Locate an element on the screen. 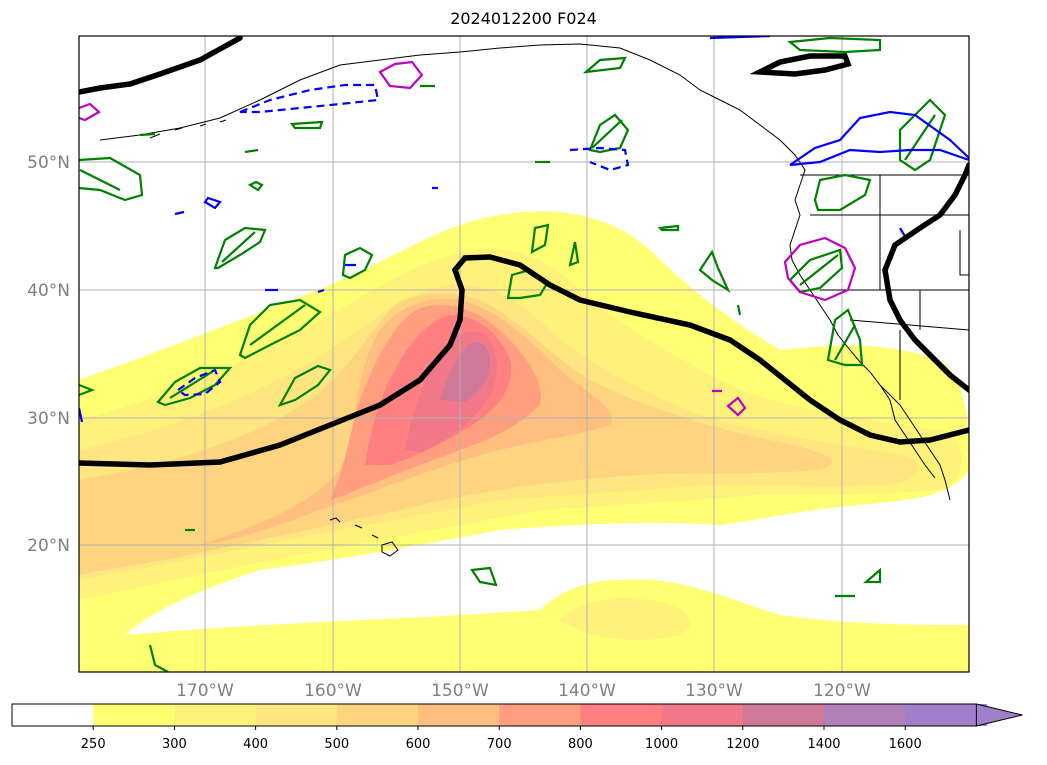 This screenshot has height=765, width=1047. colorbar-label: 1000 is located at coordinates (661, 744).